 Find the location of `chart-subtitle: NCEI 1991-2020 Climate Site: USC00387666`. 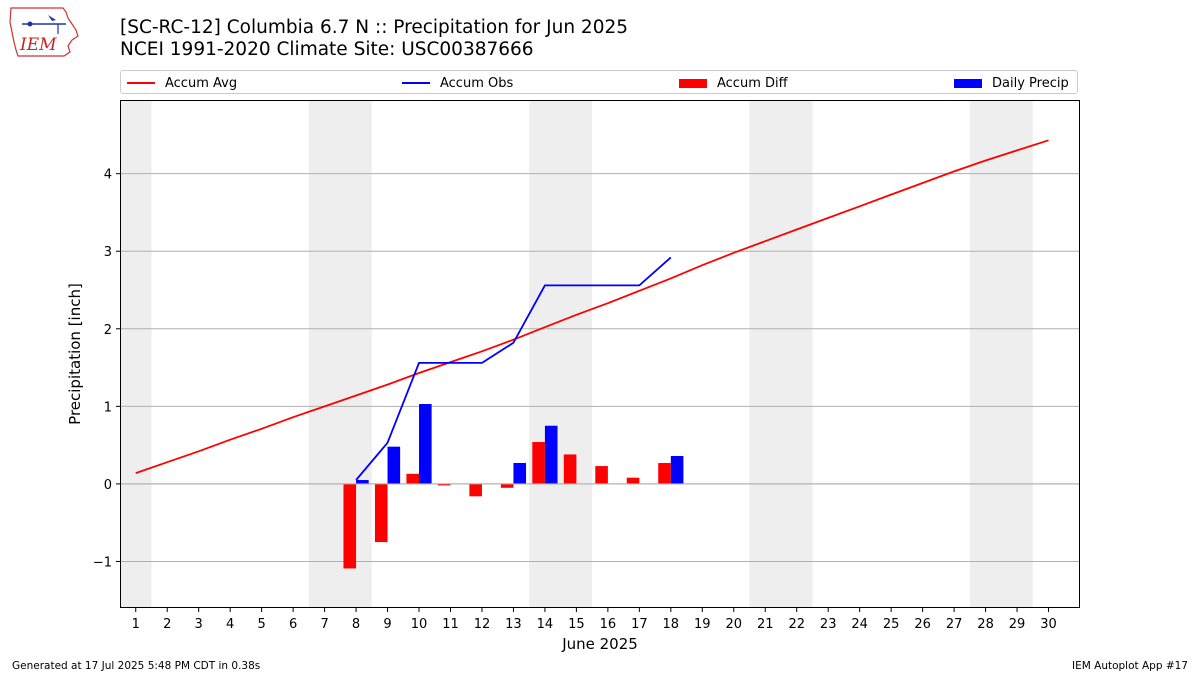

chart-subtitle: NCEI 1991-2020 Climate Site: USC00387666 is located at coordinates (327, 49).